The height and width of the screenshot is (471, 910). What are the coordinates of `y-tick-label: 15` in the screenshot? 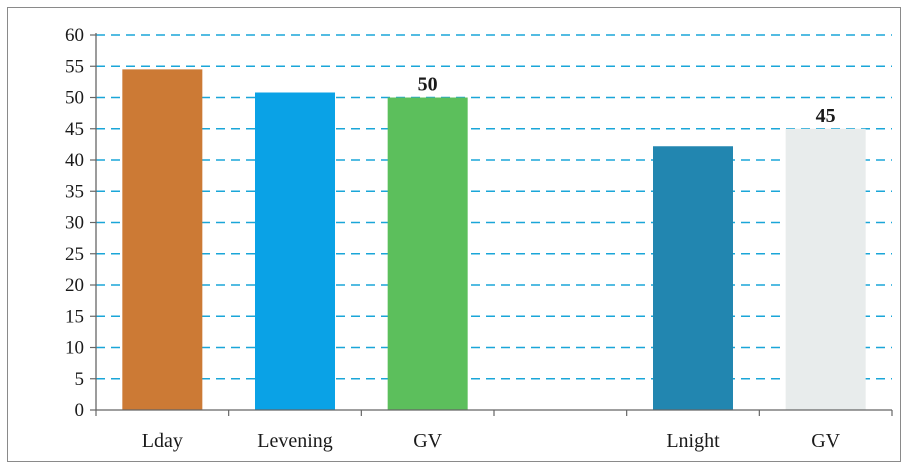 It's located at (74, 316).